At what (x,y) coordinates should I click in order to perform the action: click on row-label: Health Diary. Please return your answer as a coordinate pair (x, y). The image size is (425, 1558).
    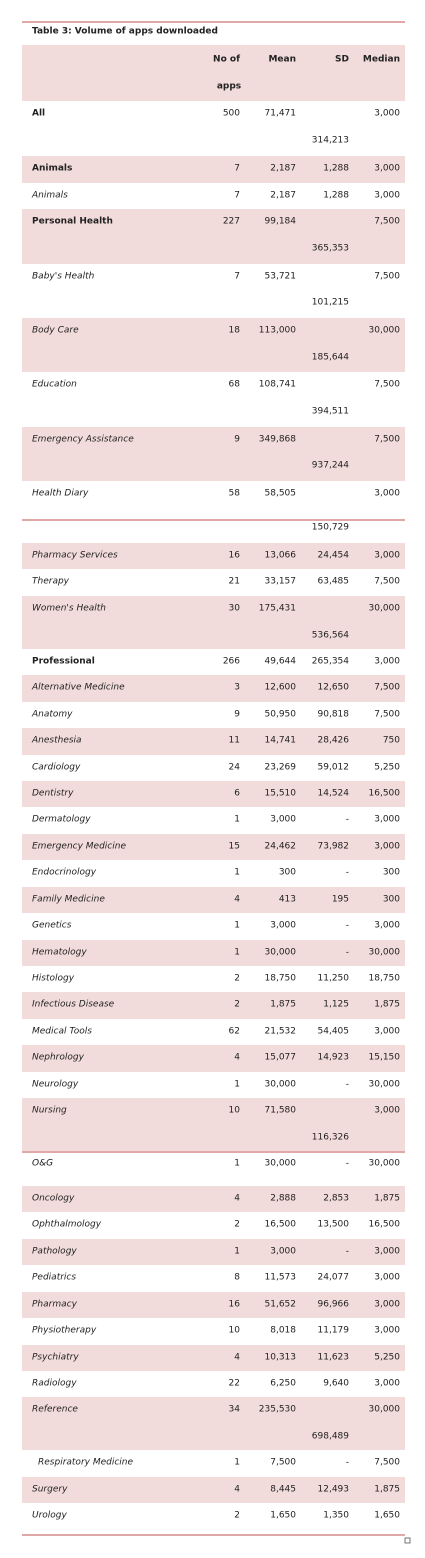
    Looking at the image, I should click on (60, 494).